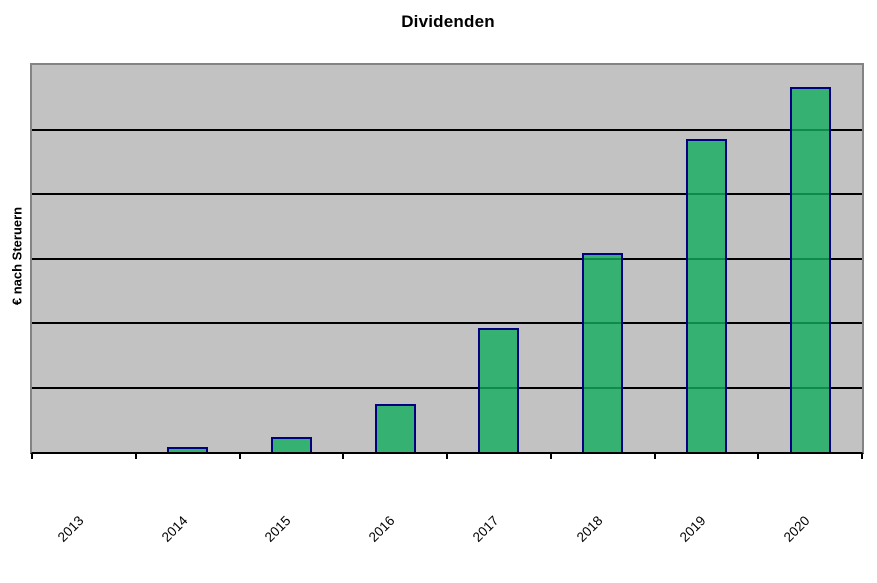 The width and height of the screenshot is (877, 583). What do you see at coordinates (291, 444) in the screenshot?
I see `bar-2015` at bounding box center [291, 444].